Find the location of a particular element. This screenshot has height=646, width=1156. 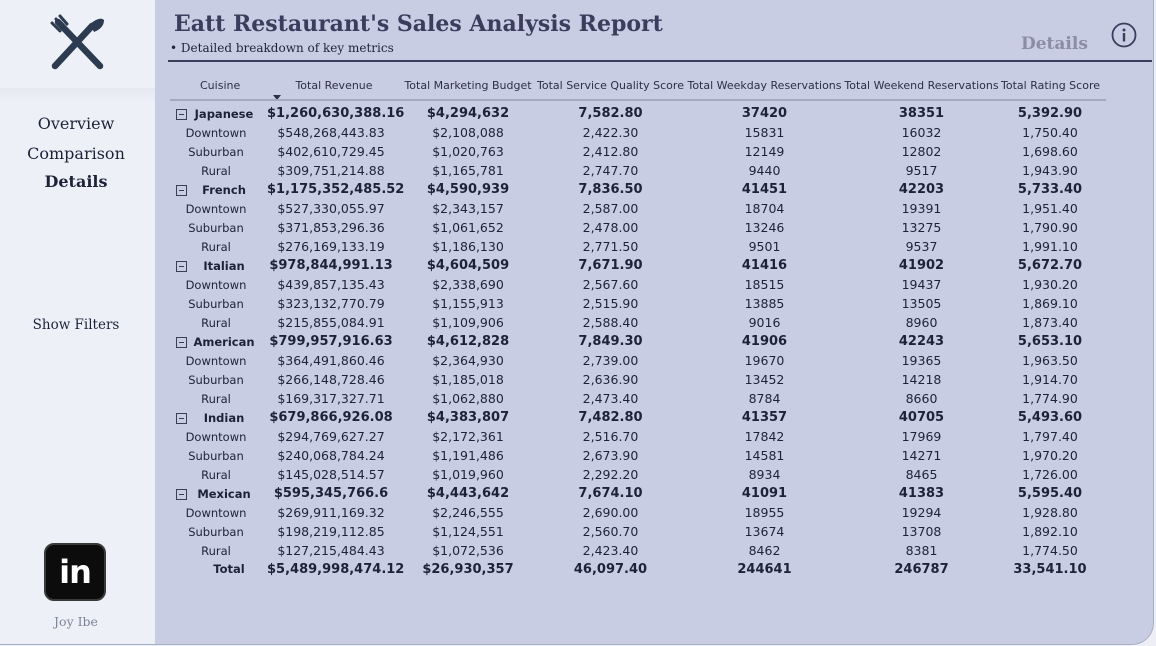

cell-marketing-budget: $1,072,536 is located at coordinates (468, 550).